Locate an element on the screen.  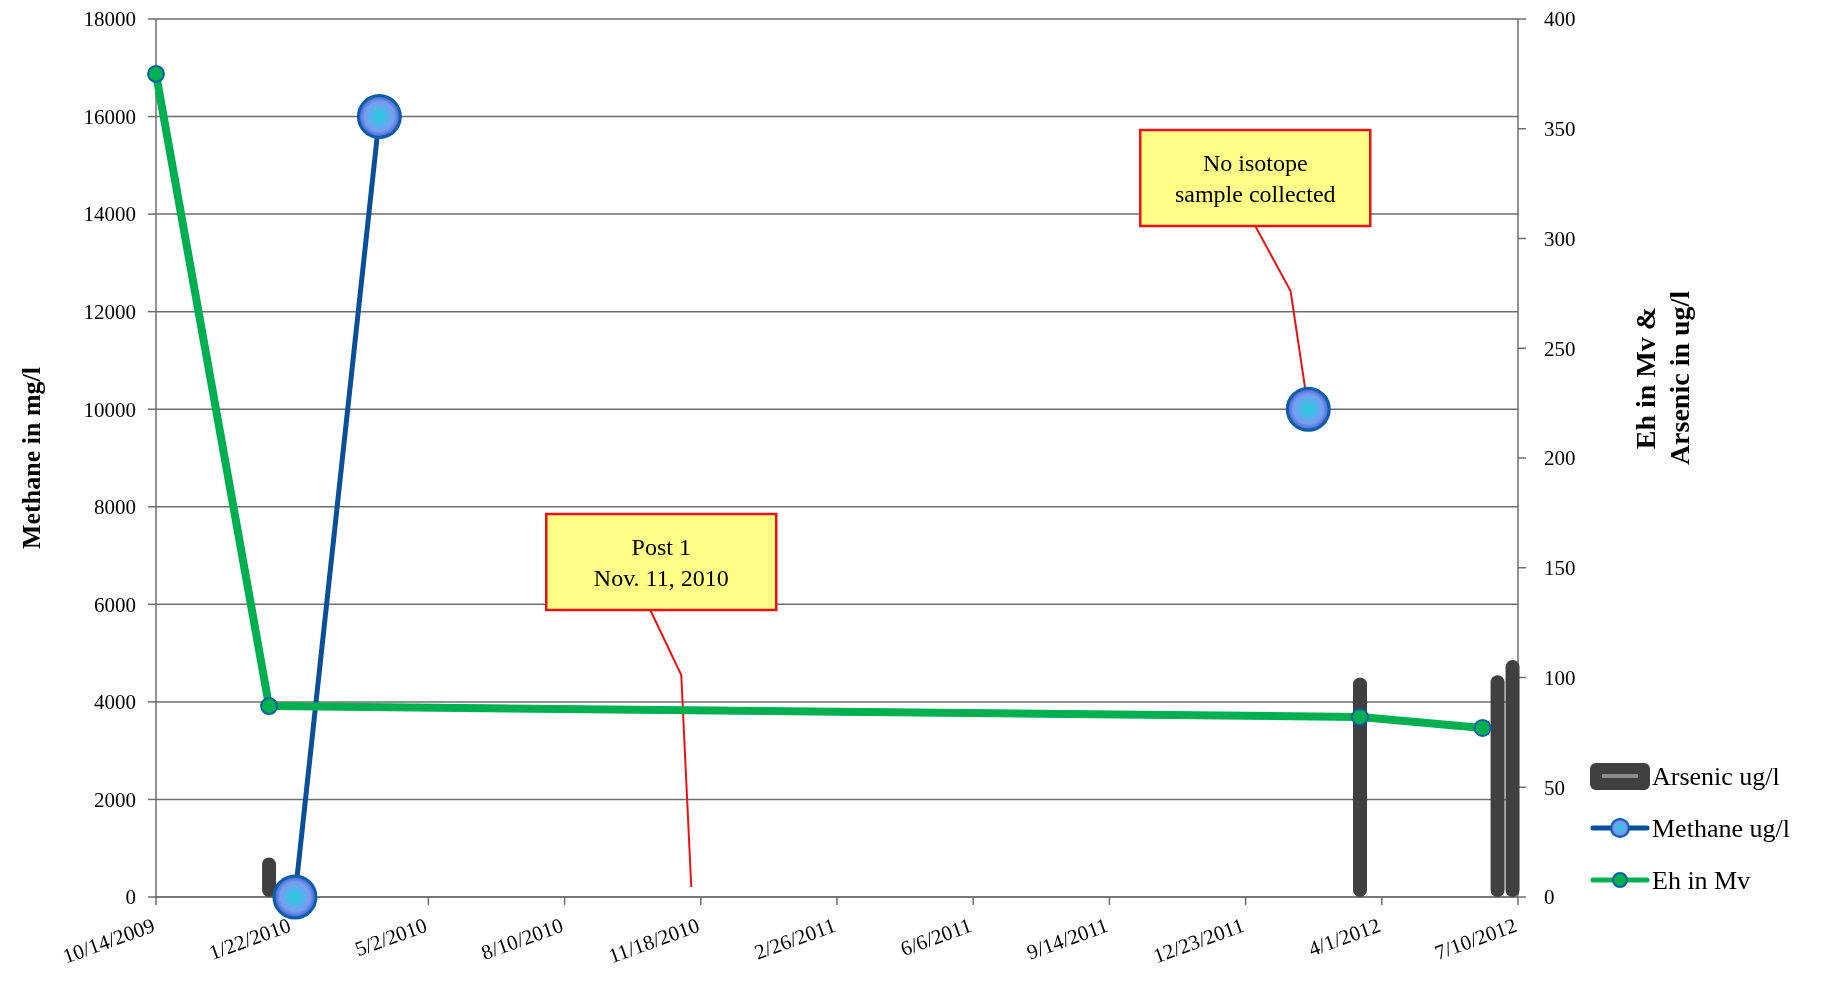
y-tick-label: 12000 is located at coordinates (109, 312).